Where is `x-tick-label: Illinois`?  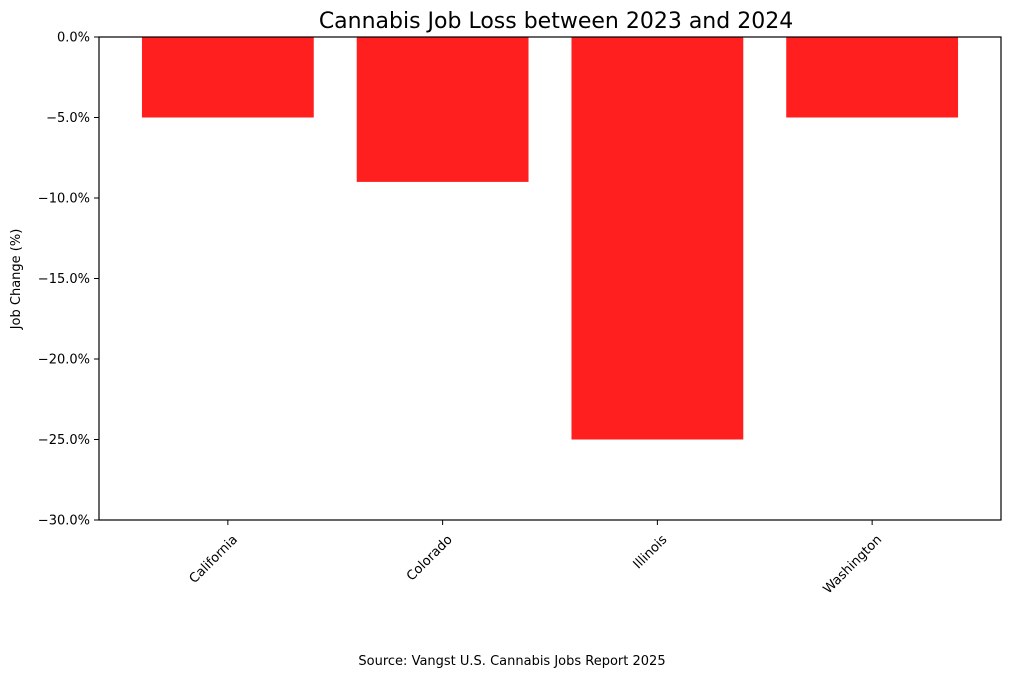 x-tick-label: Illinois is located at coordinates (651, 552).